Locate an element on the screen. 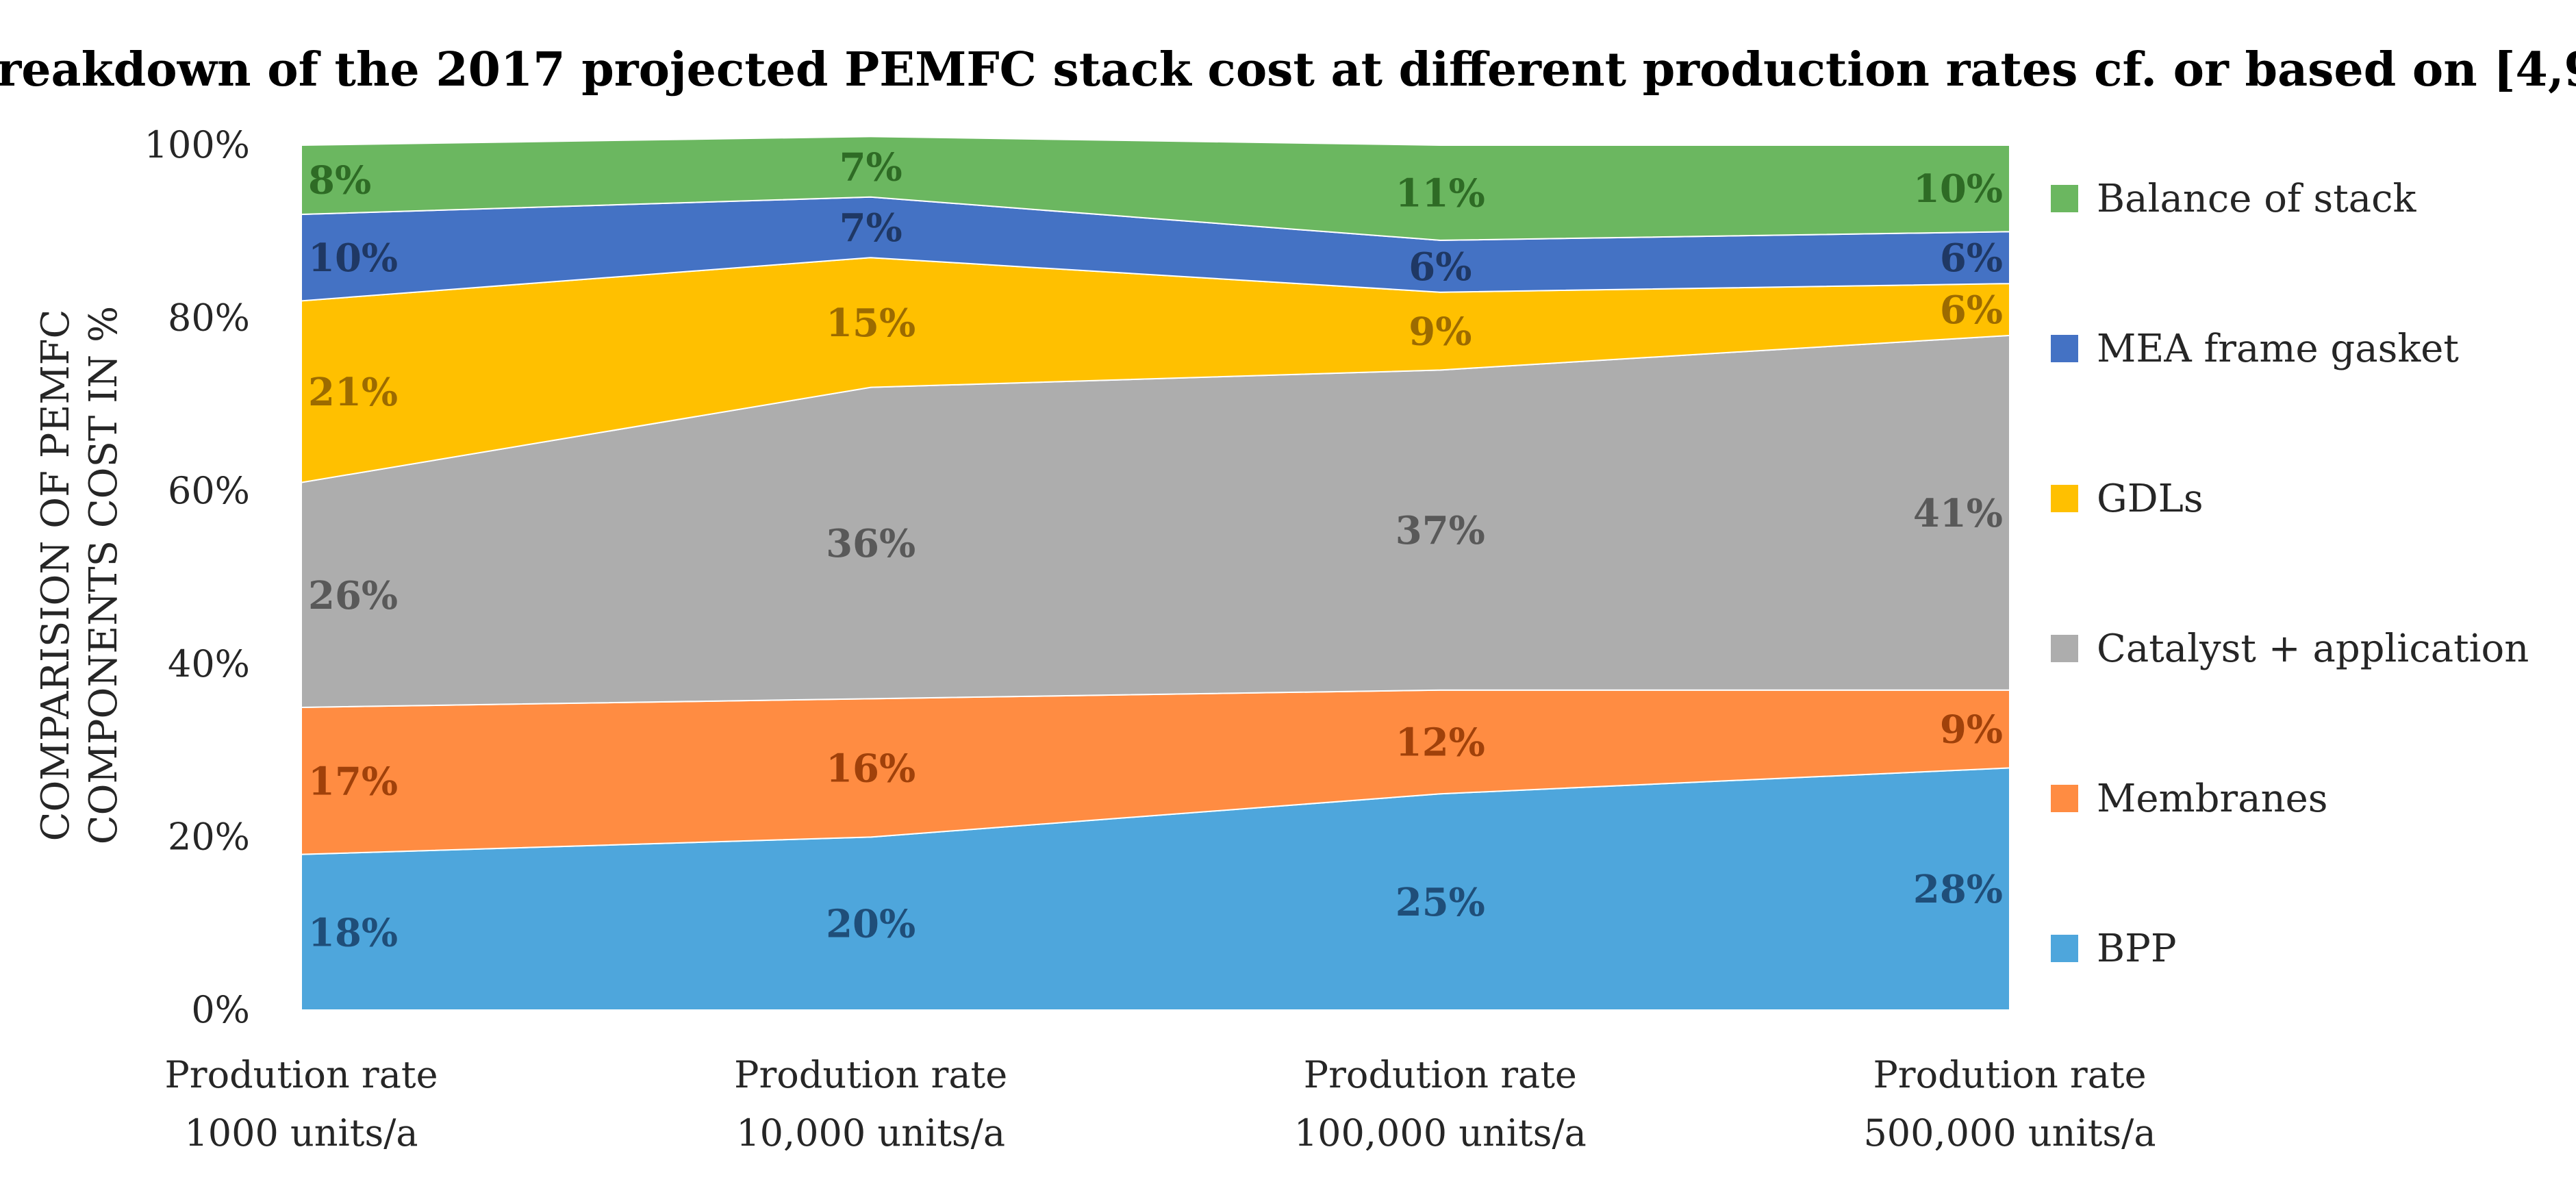  data-label-bpp: 20% is located at coordinates (871, 924).